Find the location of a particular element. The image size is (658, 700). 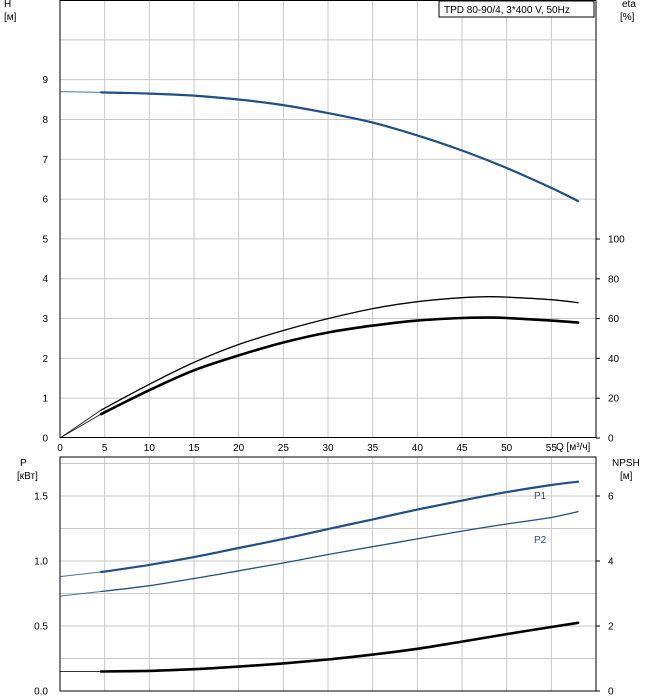

x-tick-label: 55 is located at coordinates (552, 448).